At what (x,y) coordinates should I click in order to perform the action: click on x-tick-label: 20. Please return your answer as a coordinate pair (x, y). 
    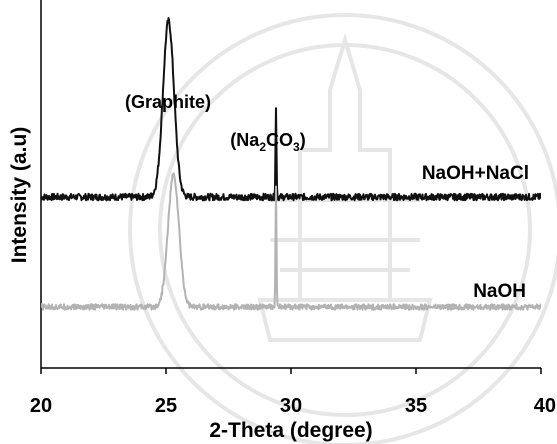
    Looking at the image, I should click on (41, 406).